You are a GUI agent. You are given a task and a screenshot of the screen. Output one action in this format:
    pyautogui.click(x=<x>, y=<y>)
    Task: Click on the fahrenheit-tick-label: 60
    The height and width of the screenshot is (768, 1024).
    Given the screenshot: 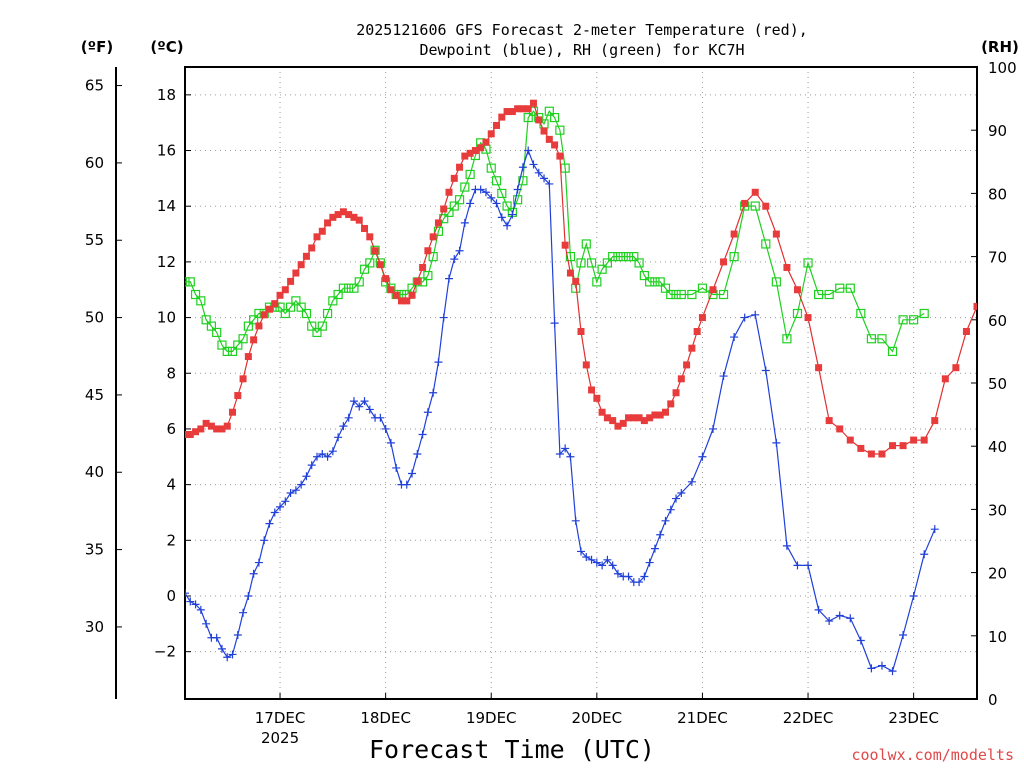 What is the action you would take?
    pyautogui.click(x=94, y=163)
    